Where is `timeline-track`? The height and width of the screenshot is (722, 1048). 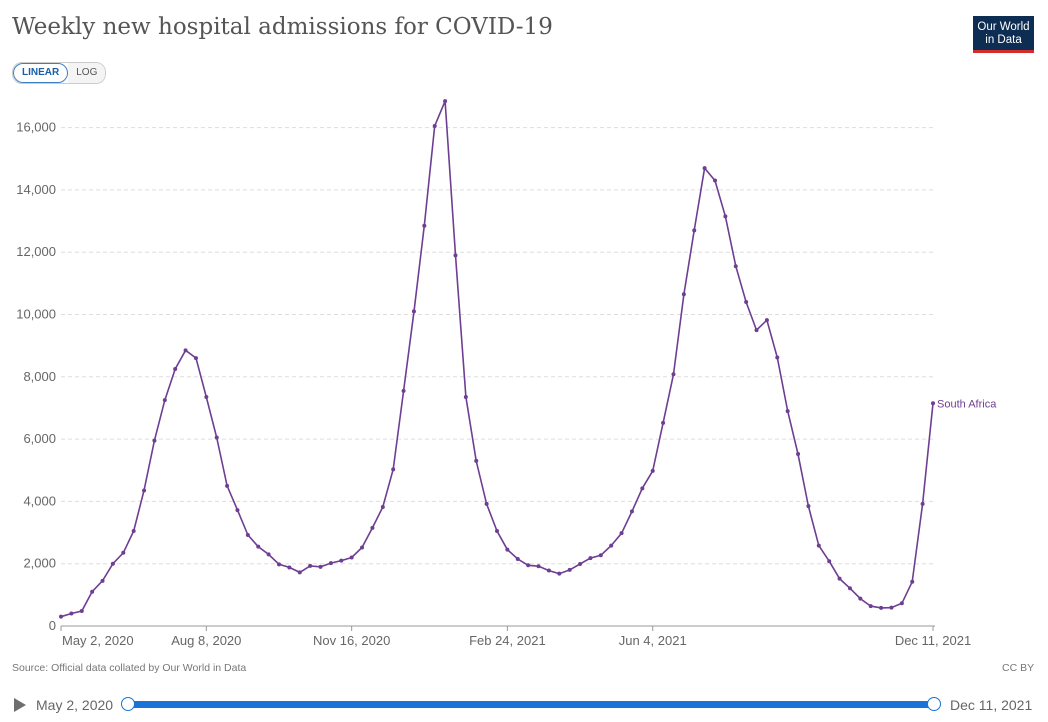
timeline-track is located at coordinates (531, 704).